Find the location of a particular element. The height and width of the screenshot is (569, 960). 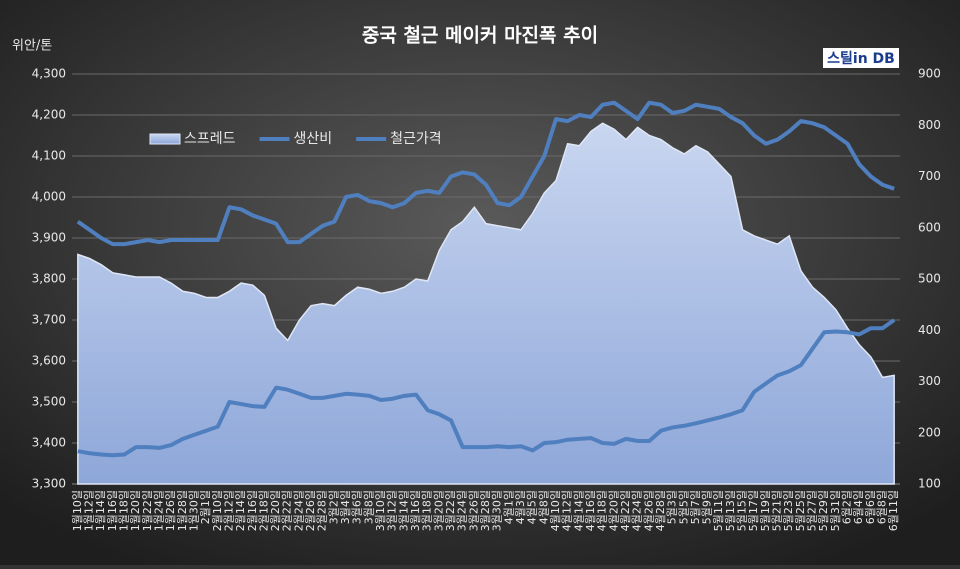

x-tick-label: 6월6일 is located at coordinates (870, 507).